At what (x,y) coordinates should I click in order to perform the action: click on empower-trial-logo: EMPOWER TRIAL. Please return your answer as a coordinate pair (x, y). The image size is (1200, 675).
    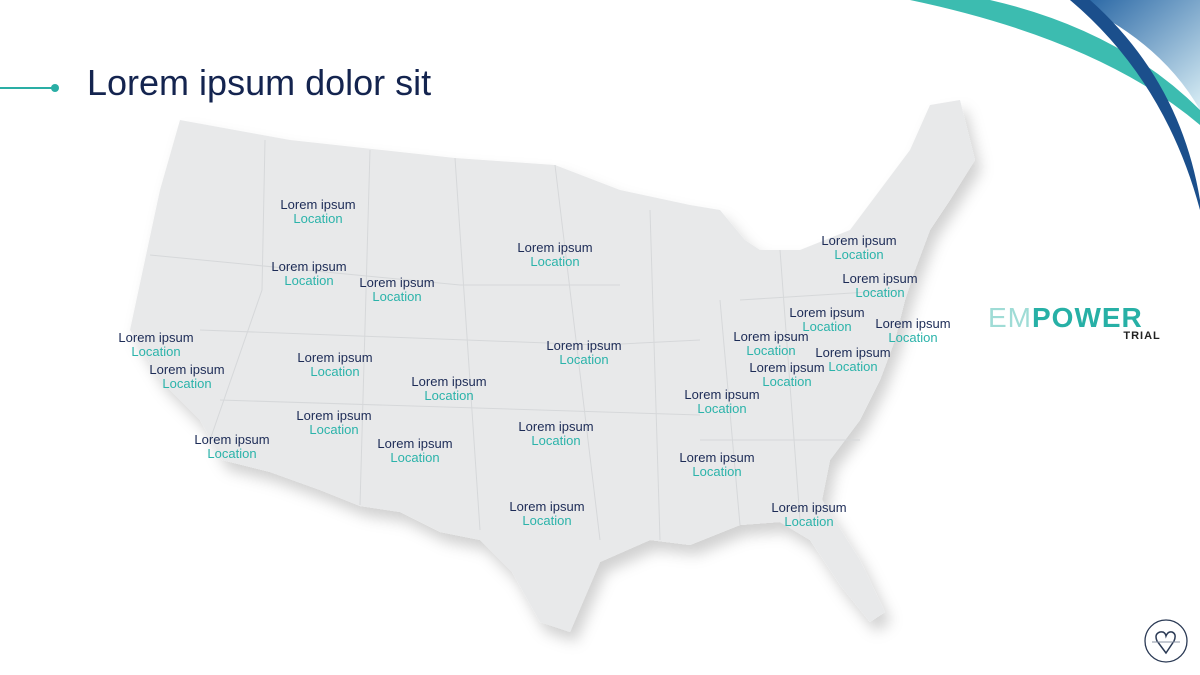
    Looking at the image, I should click on (1074, 322).